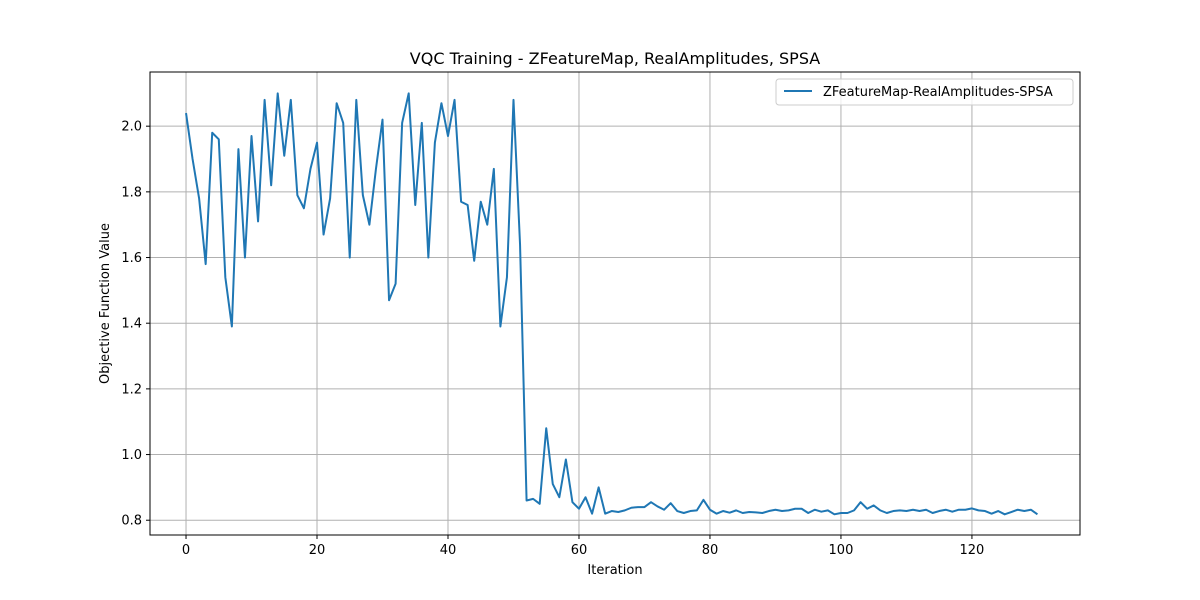 The width and height of the screenshot is (1200, 600). What do you see at coordinates (186, 550) in the screenshot?
I see `x-tick-label: 0` at bounding box center [186, 550].